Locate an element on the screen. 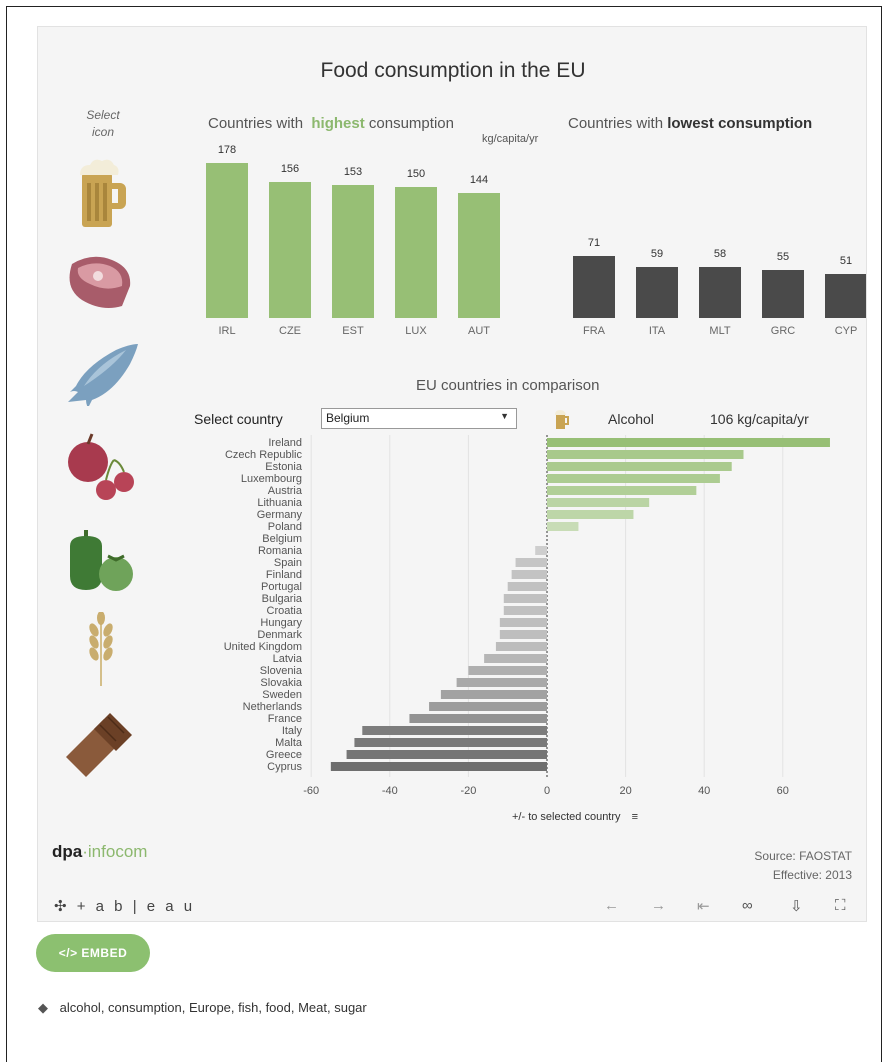 Image resolution: width=888 pixels, height=1063 pixels. value-label-EST: 153 is located at coordinates (353, 171).